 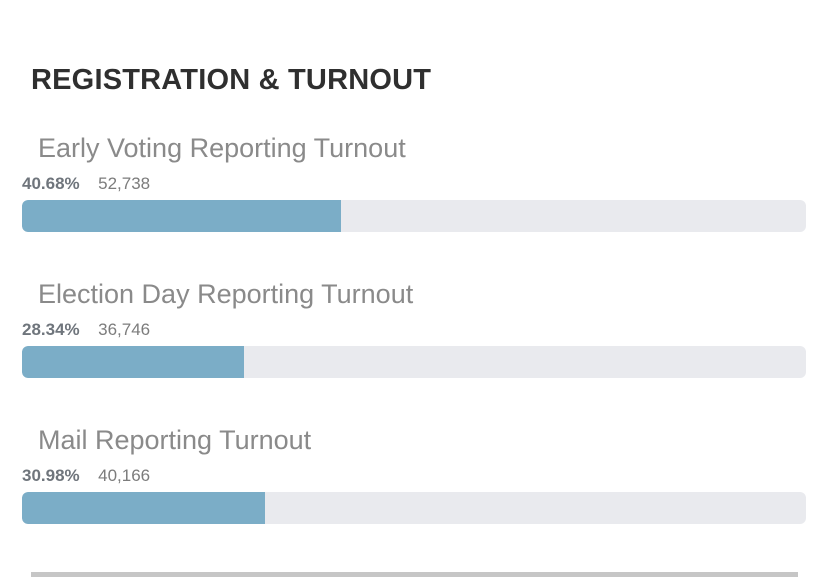 What do you see at coordinates (51, 475) in the screenshot?
I see `stat-percent: 30.98%` at bounding box center [51, 475].